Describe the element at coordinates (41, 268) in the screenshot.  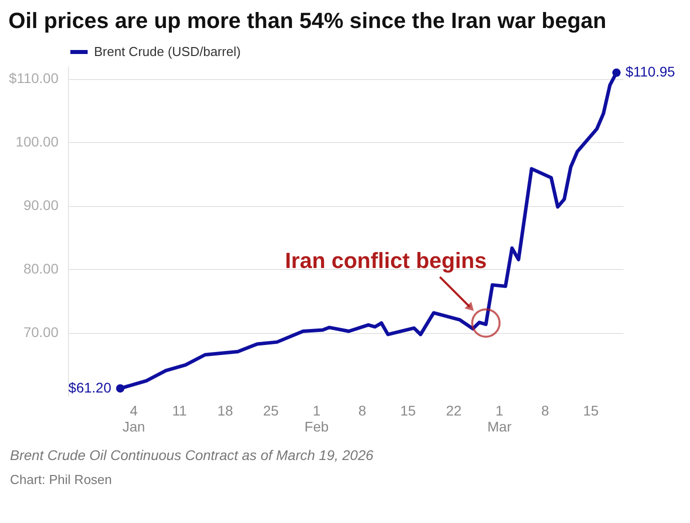
I see `y-tick-label: 80.00` at that location.